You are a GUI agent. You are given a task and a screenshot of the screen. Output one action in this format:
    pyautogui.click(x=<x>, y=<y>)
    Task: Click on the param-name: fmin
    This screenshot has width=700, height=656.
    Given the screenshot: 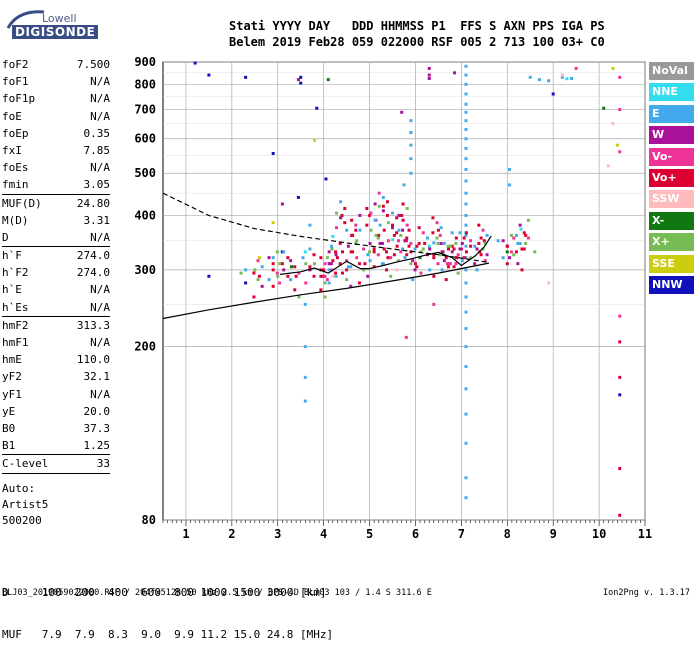 What is the action you would take?
    pyautogui.click(x=15, y=185)
    